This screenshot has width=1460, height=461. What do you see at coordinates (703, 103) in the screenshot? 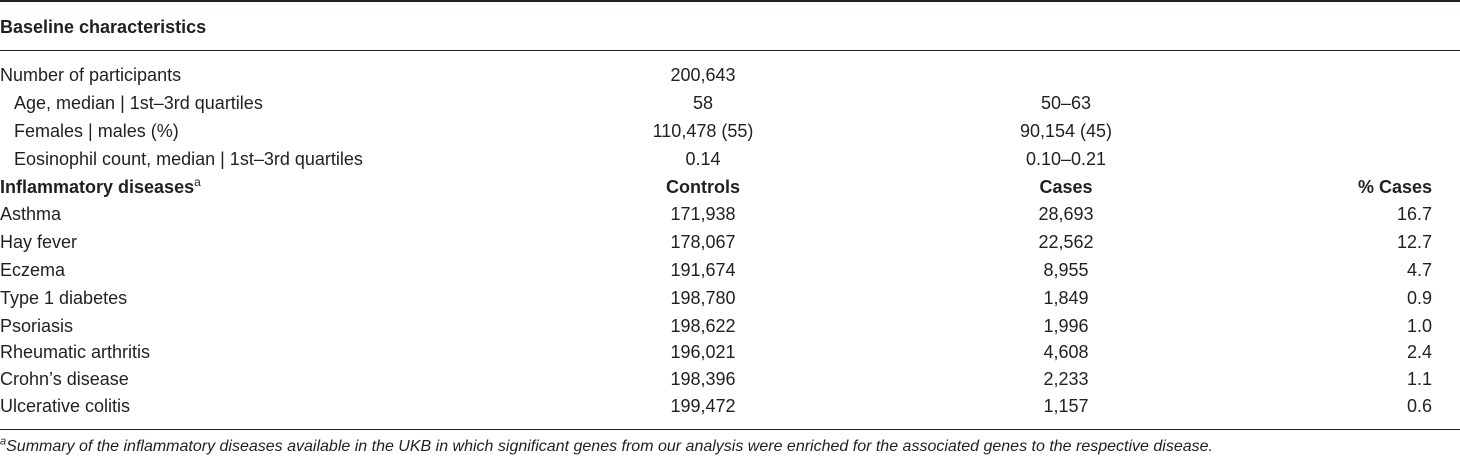
I see `row-value-1: 58` at bounding box center [703, 103].